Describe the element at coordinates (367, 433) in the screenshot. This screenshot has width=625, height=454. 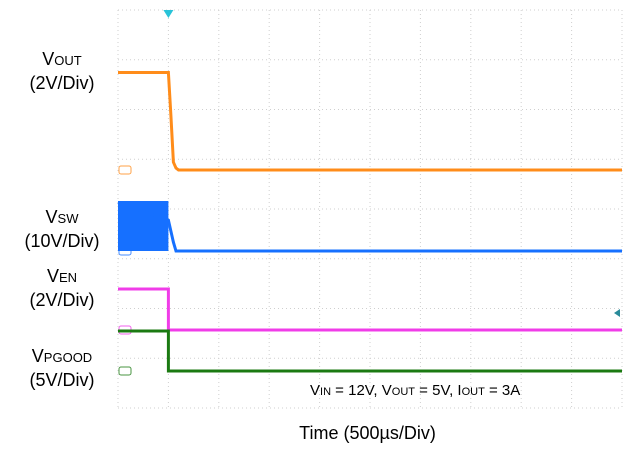
I see `x-axis-label: Time (500µs/Div)` at that location.